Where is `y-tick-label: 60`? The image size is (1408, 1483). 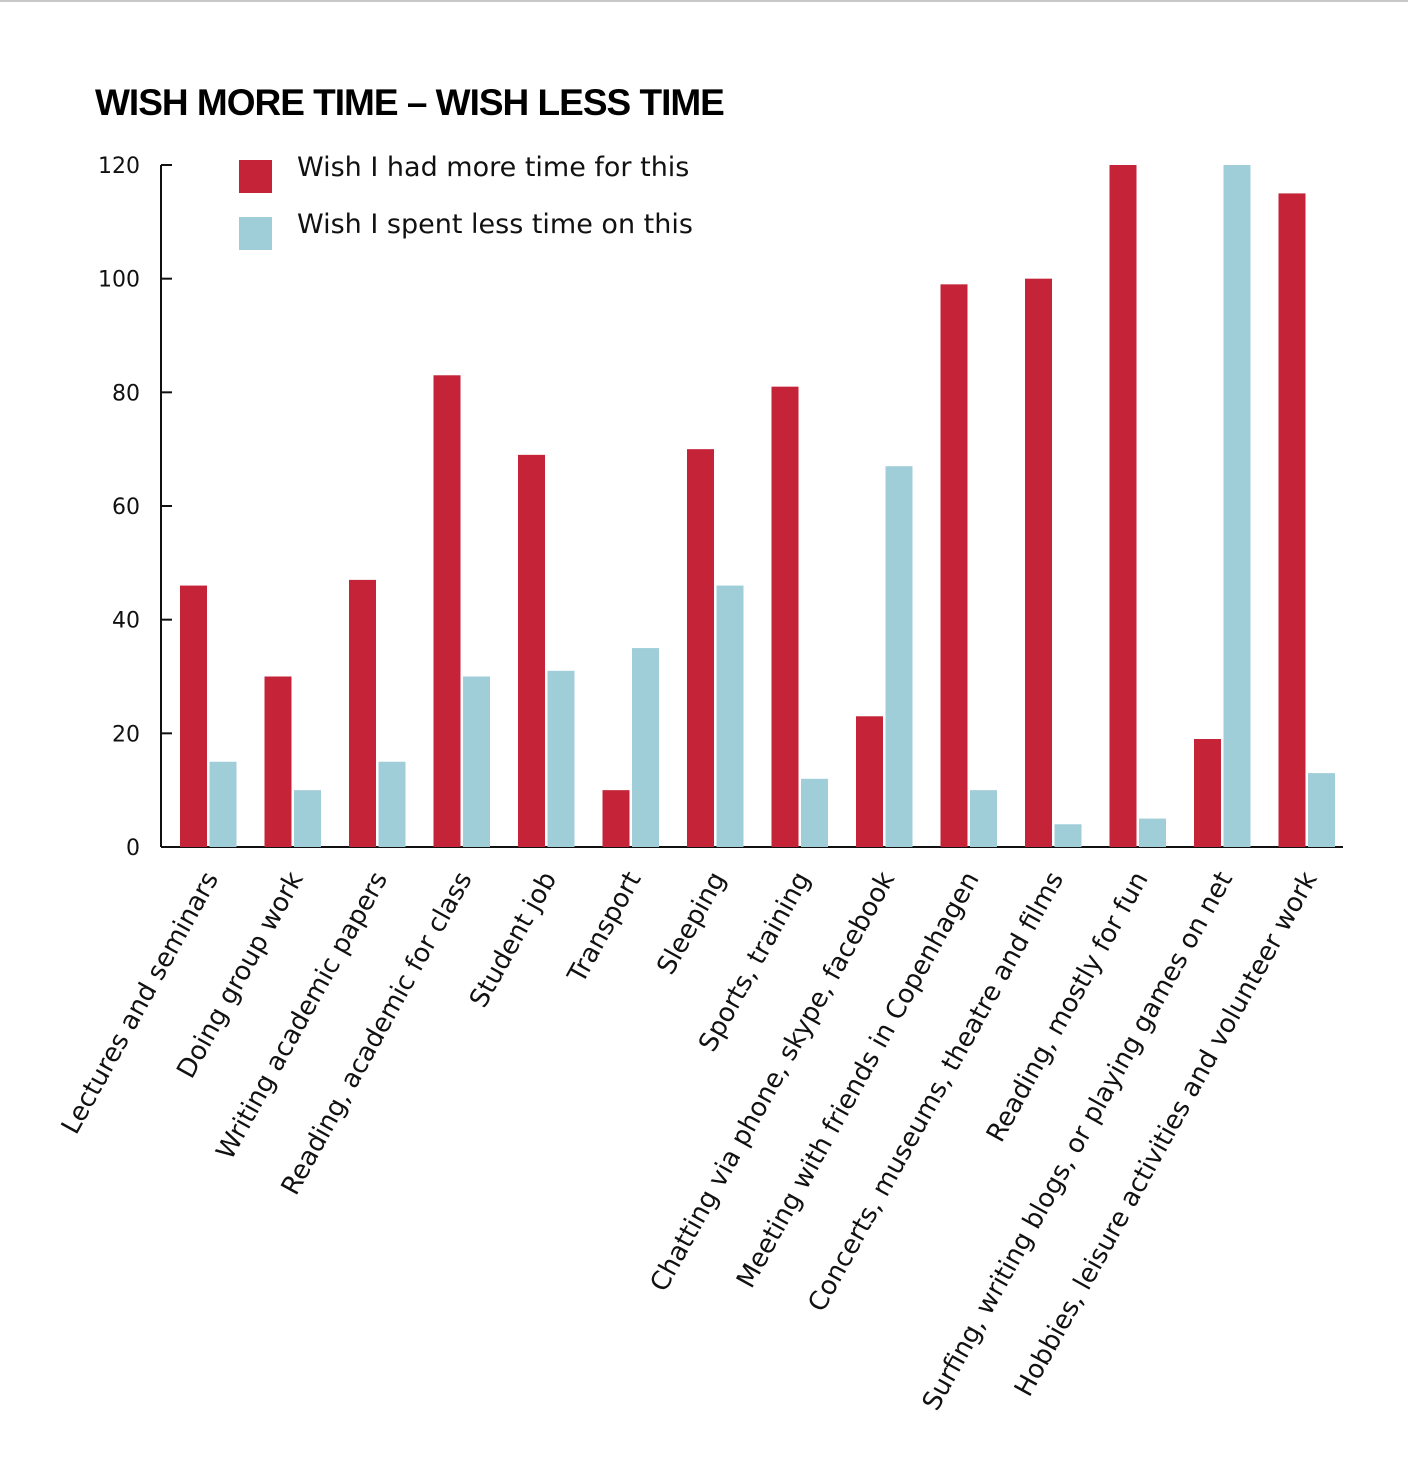
y-tick-label: 60 is located at coordinates (126, 507).